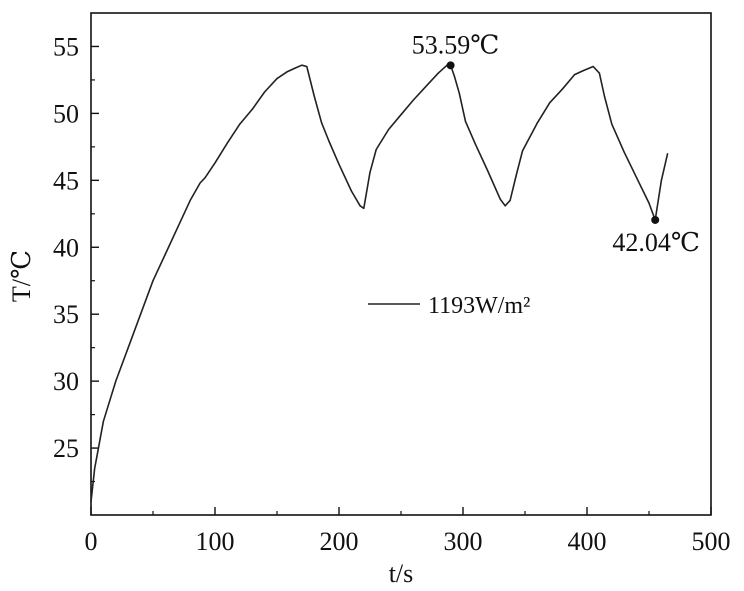  Describe the element at coordinates (711, 541) in the screenshot. I see `x-tick-label: 500` at that location.